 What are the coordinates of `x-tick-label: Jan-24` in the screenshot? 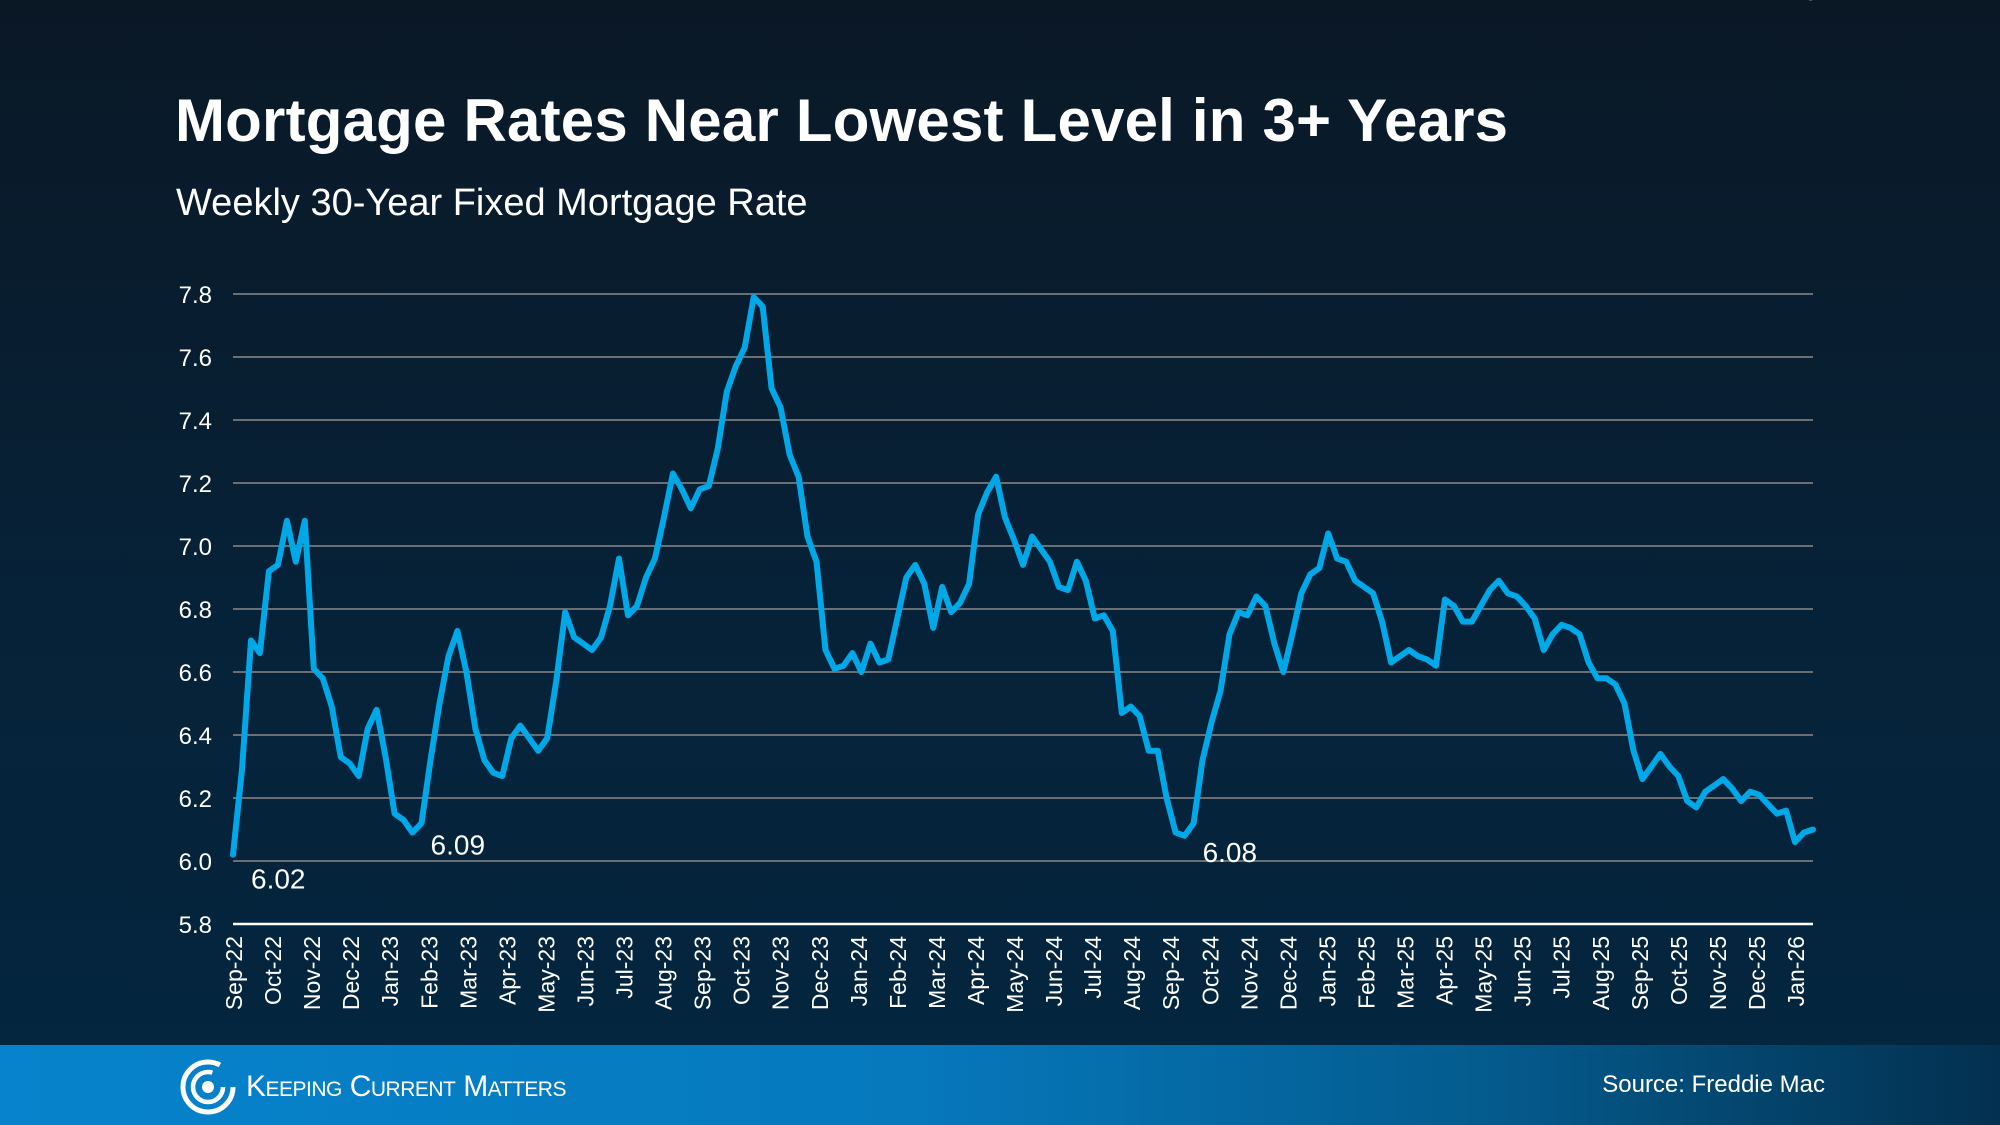 It's located at (859, 971).